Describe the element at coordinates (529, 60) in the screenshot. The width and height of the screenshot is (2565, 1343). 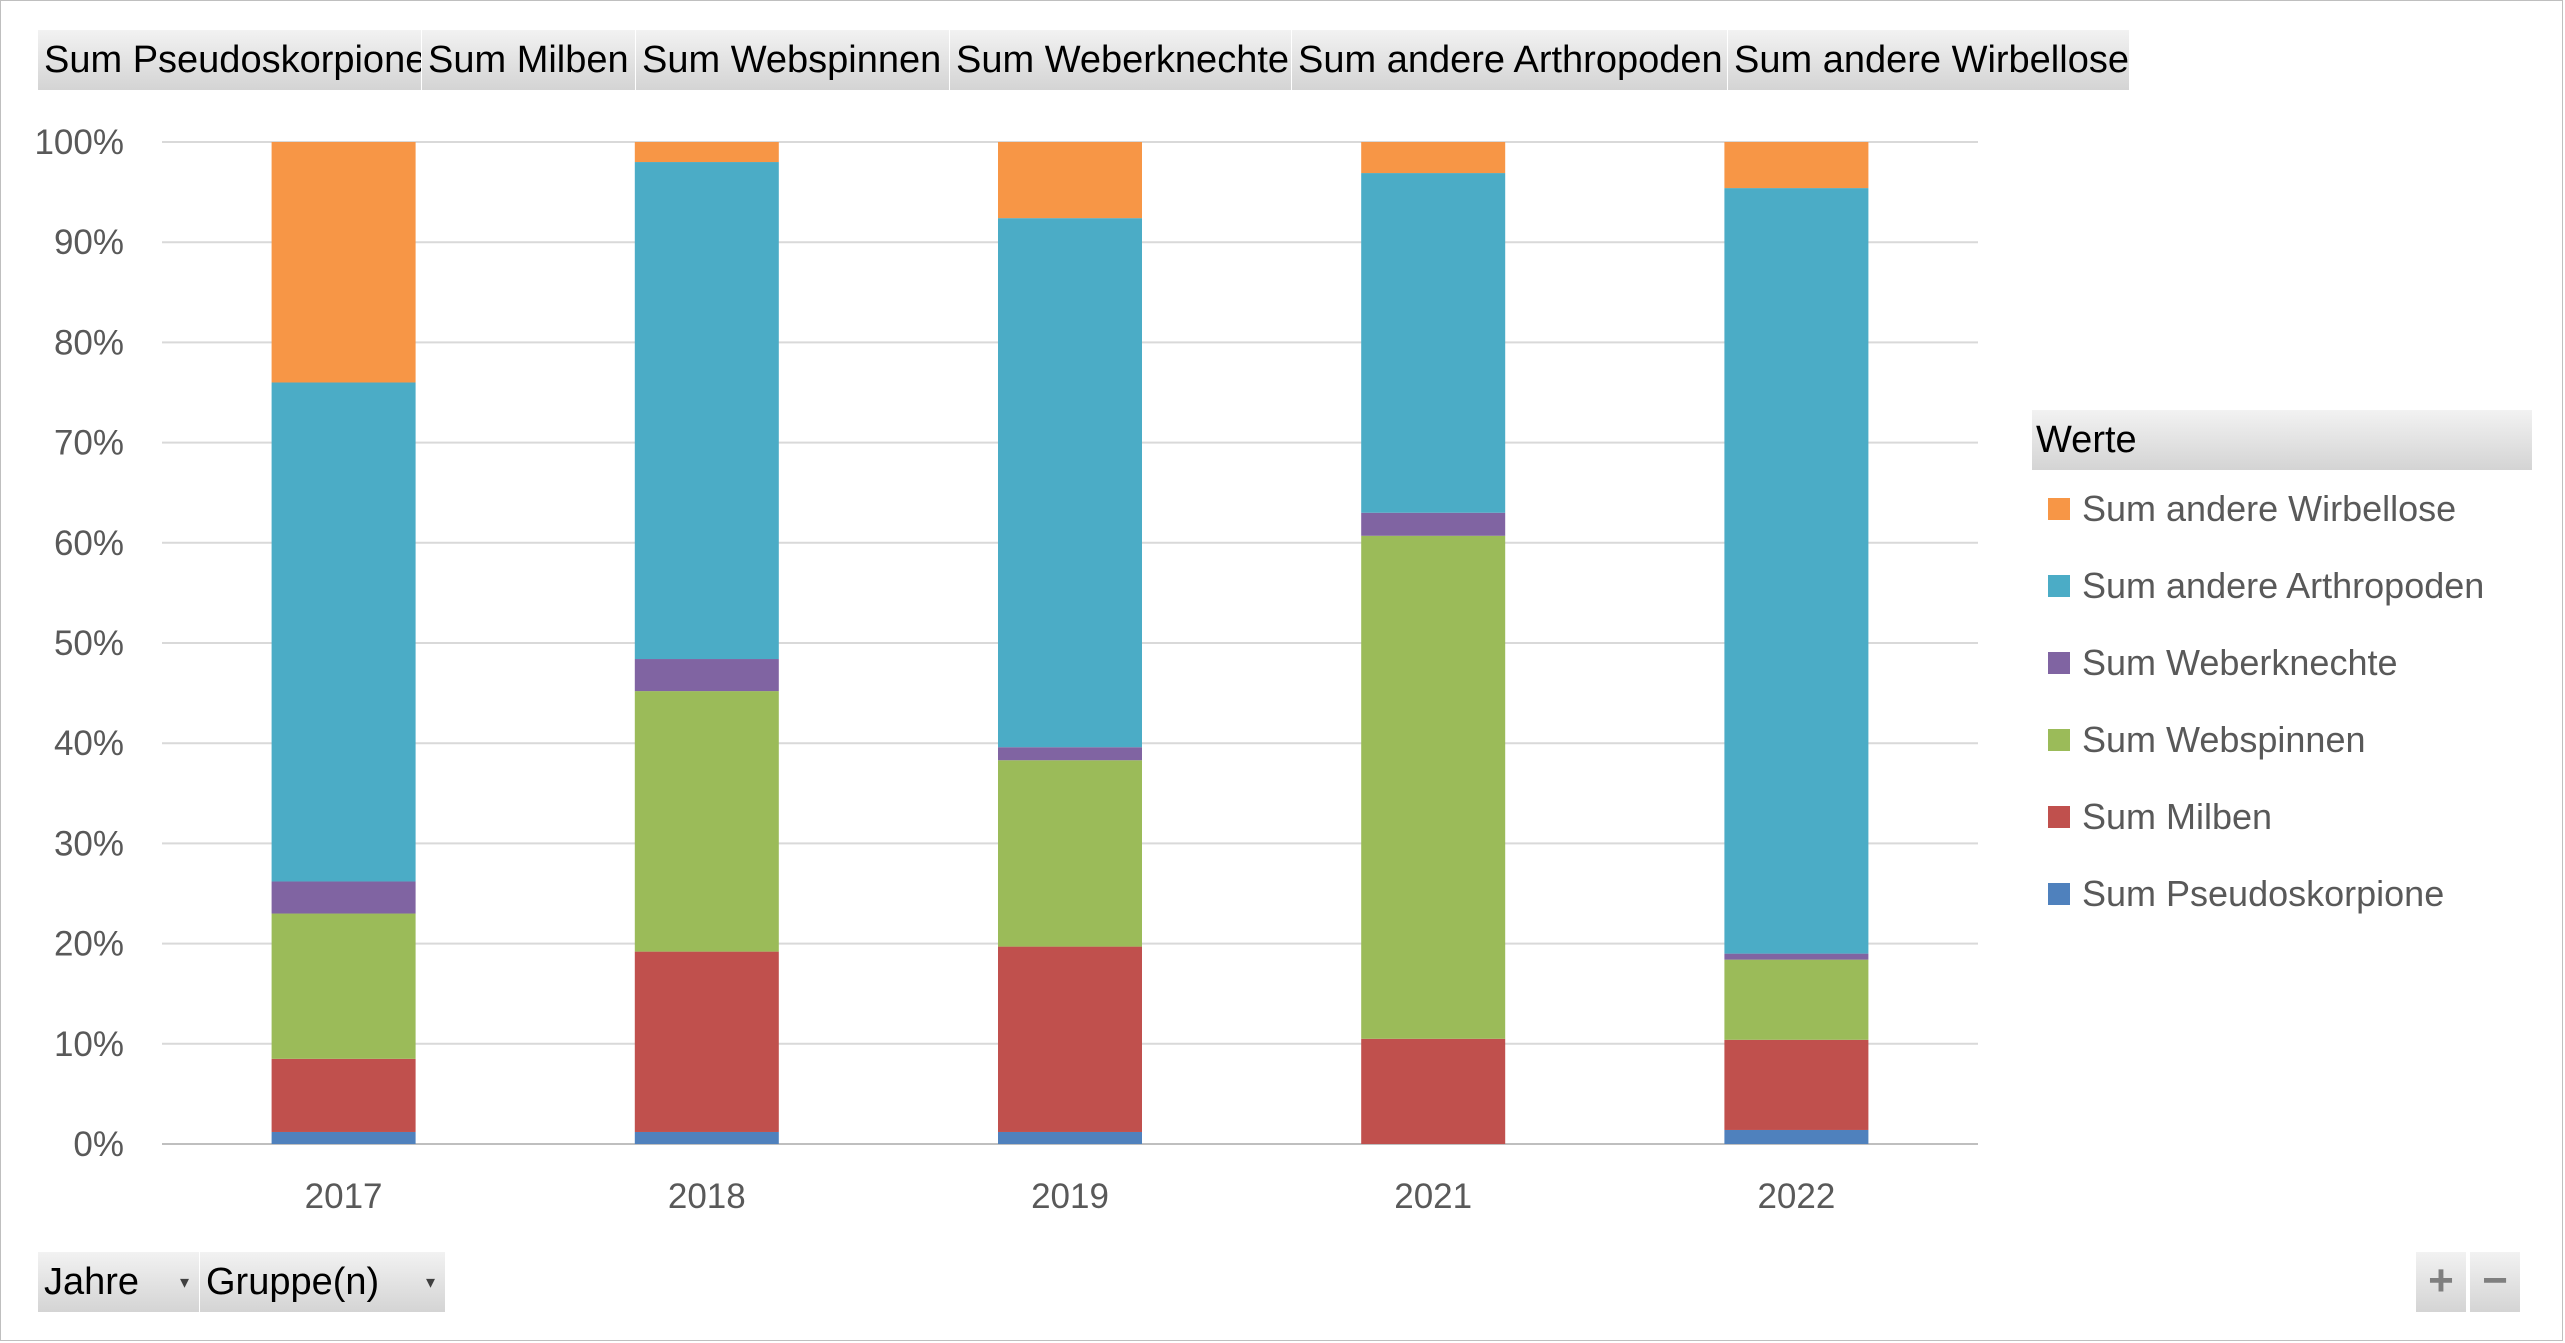
I see `field-button-milben: Sum Milben` at that location.